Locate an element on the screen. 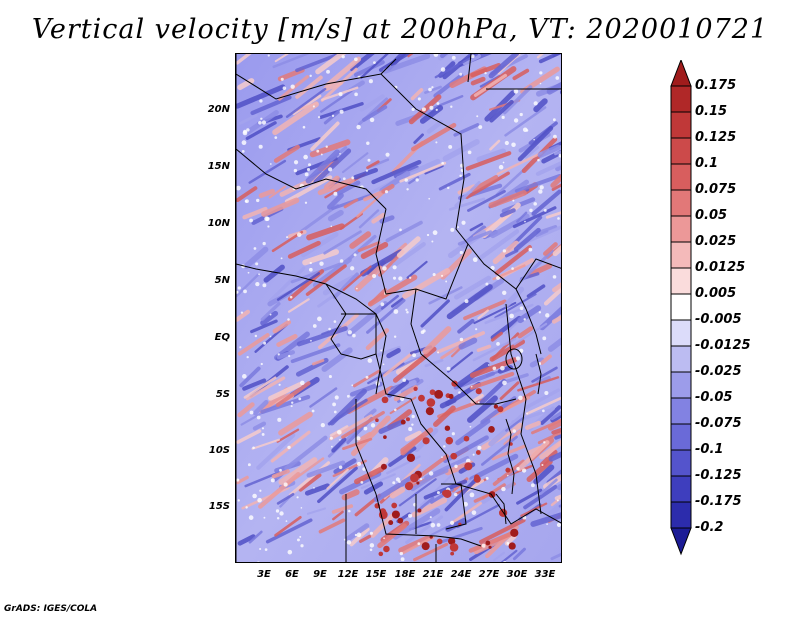 The height and width of the screenshot is (618, 800). colorbar-label: -0.075 is located at coordinates (718, 423).